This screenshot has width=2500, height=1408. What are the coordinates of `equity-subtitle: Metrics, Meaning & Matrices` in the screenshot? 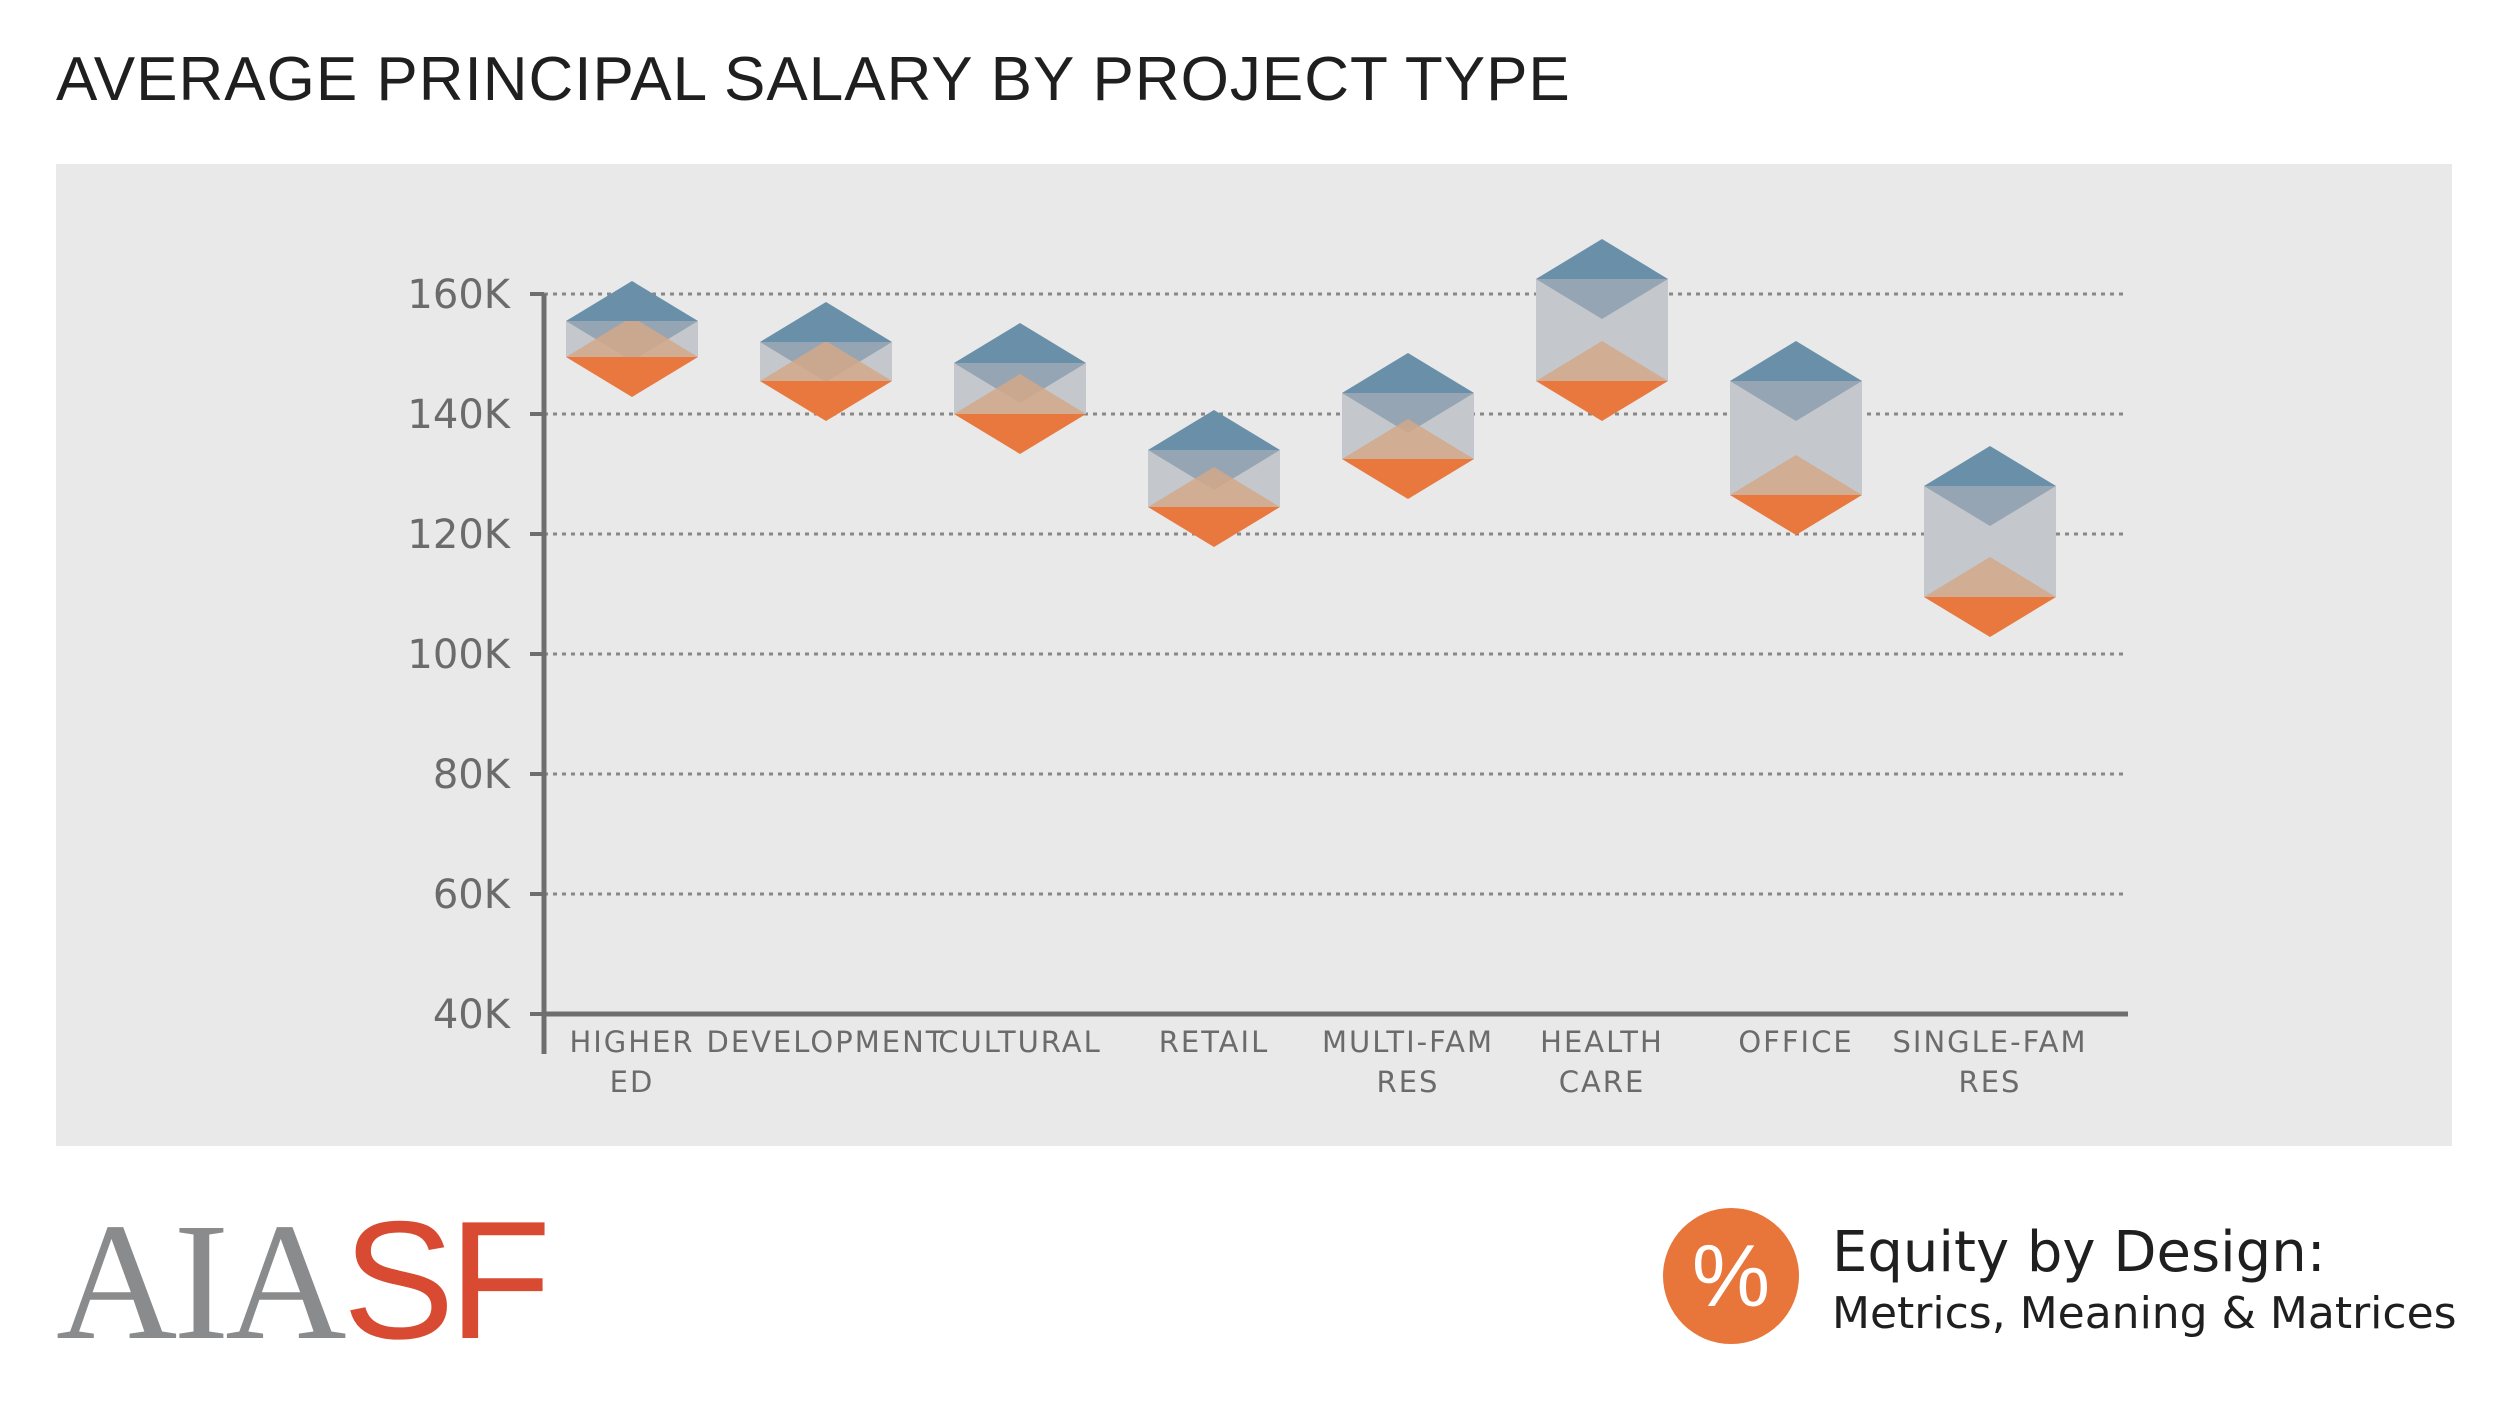 It's located at (2144, 1313).